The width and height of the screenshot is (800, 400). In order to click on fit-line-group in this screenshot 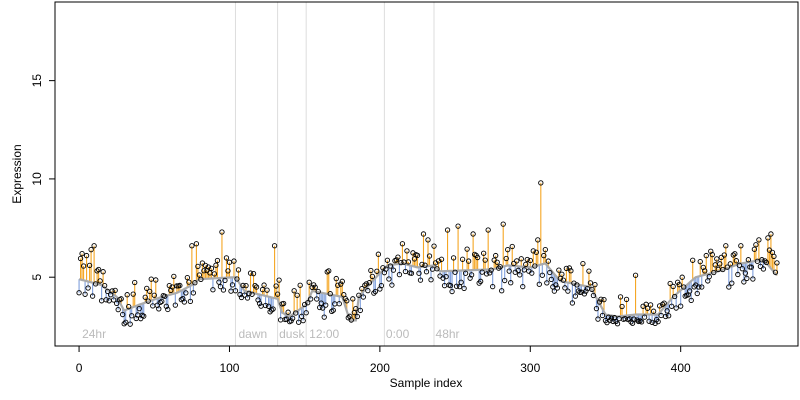, I will do `click(428, 290)`.